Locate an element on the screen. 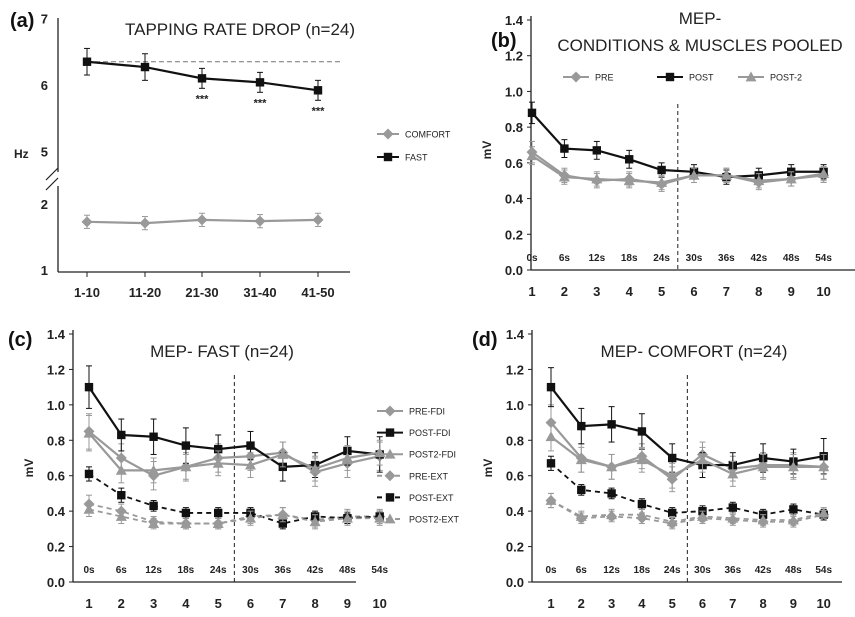 The width and height of the screenshot is (855, 617). time-label-d: 24s is located at coordinates (672, 570).